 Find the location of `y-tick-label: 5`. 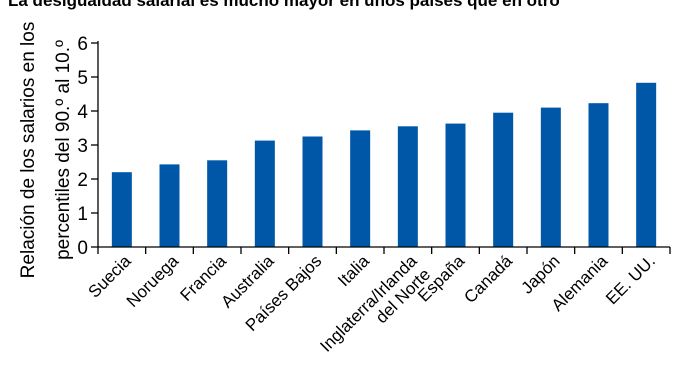

y-tick-label: 5 is located at coordinates (82, 78).